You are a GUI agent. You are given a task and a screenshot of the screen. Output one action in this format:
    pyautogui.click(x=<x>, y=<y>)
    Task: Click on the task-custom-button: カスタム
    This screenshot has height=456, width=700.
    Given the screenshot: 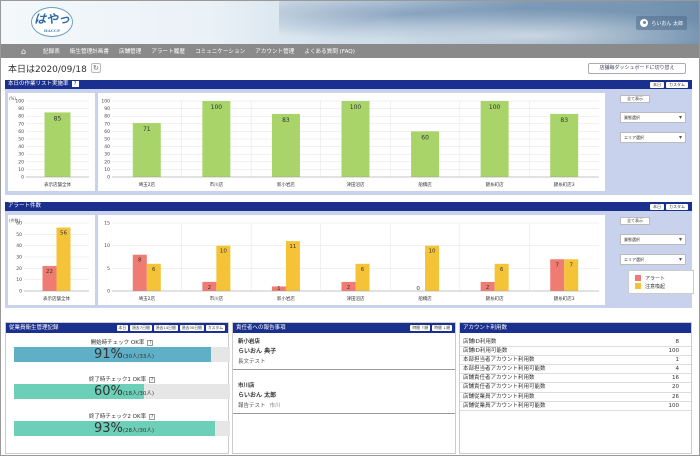 What is the action you would take?
    pyautogui.click(x=677, y=84)
    